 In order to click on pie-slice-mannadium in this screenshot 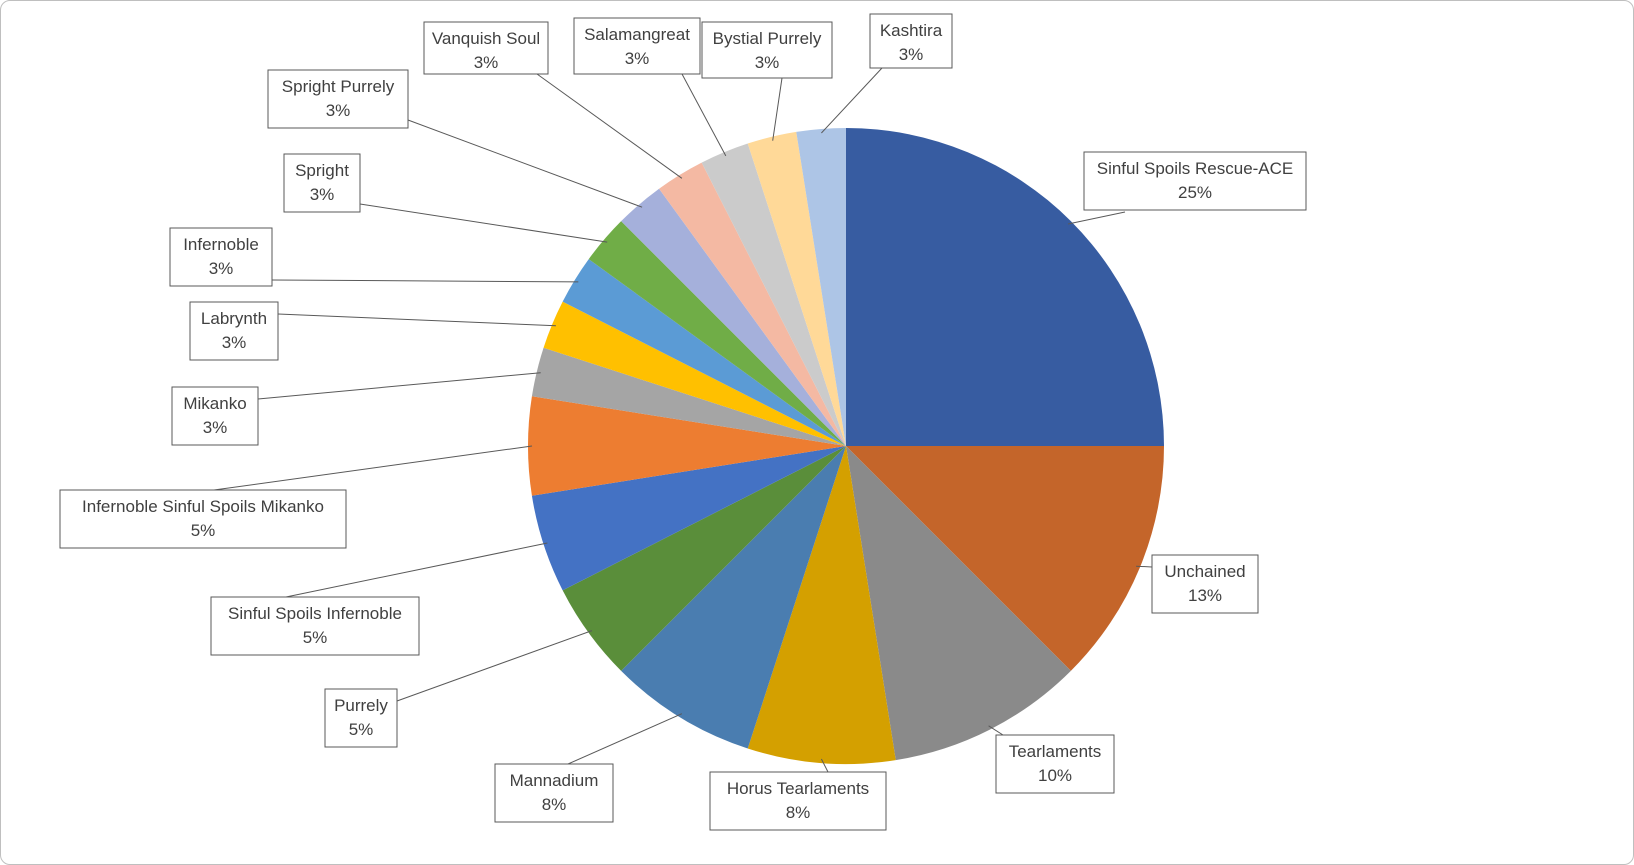, I will do `click(733, 597)`.